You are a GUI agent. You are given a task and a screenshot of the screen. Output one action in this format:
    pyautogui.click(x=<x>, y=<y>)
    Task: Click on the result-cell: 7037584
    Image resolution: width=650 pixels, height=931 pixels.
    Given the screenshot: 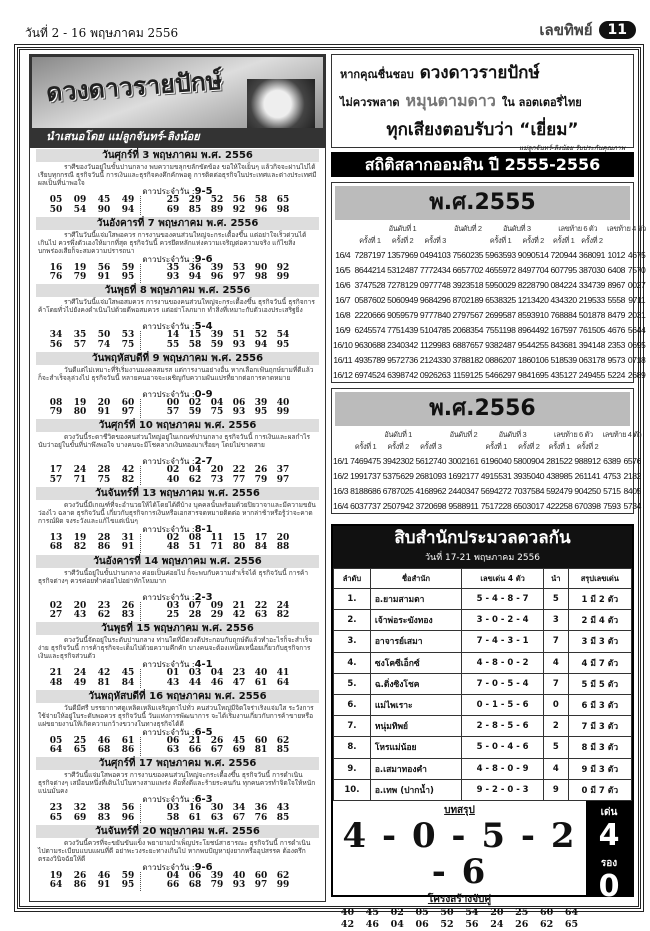 What is the action you would take?
    pyautogui.click(x=529, y=490)
    